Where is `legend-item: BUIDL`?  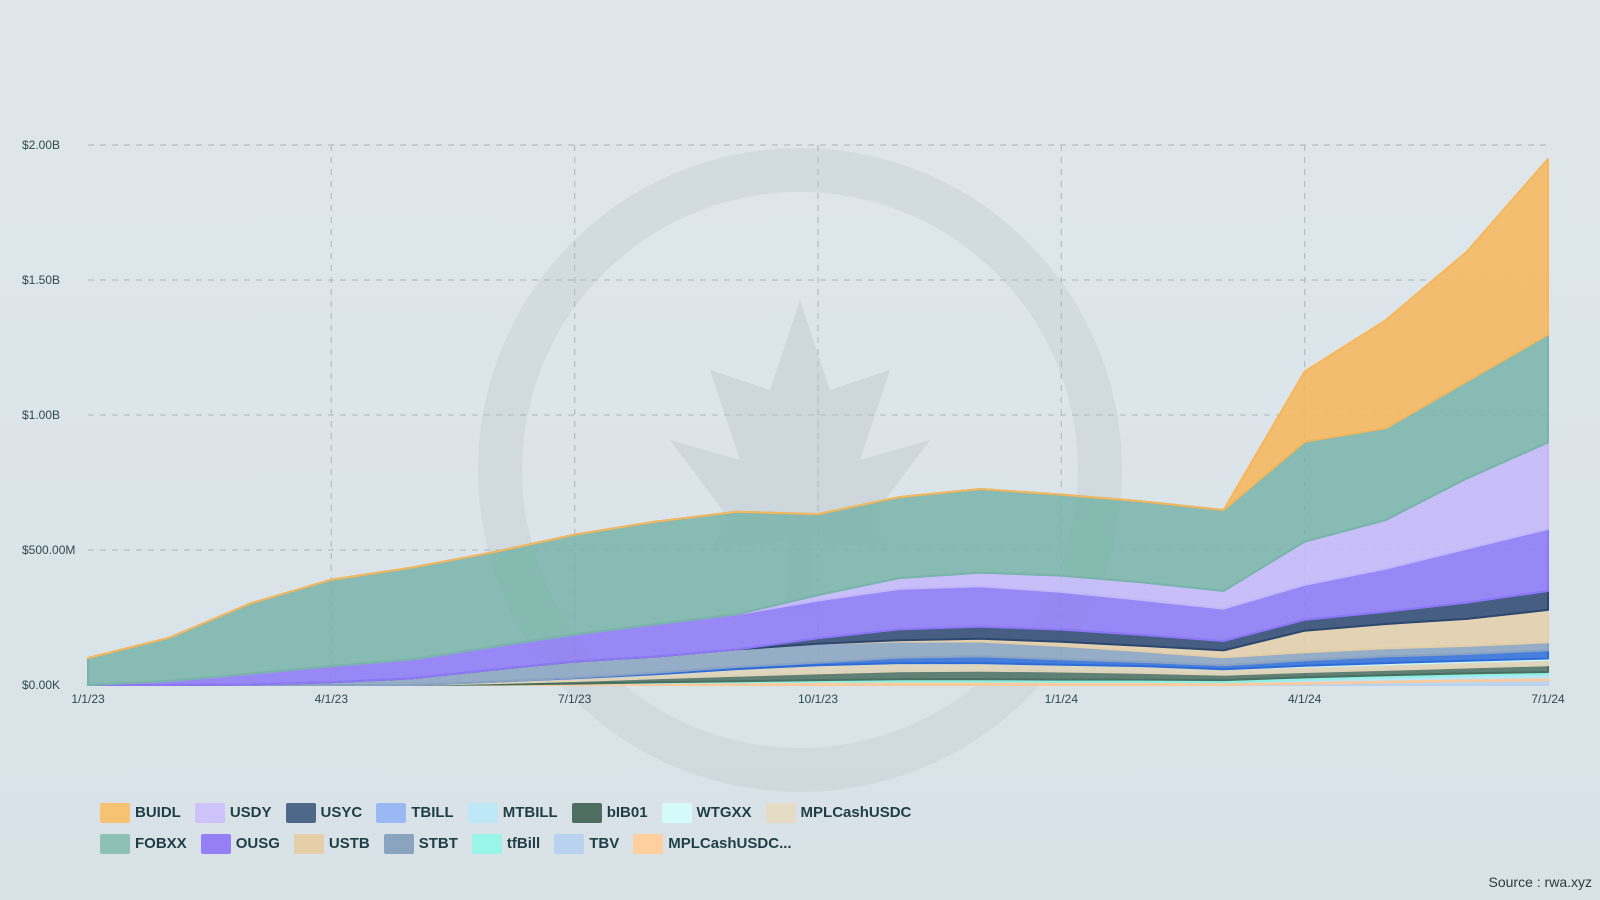 legend-item: BUIDL is located at coordinates (140, 812).